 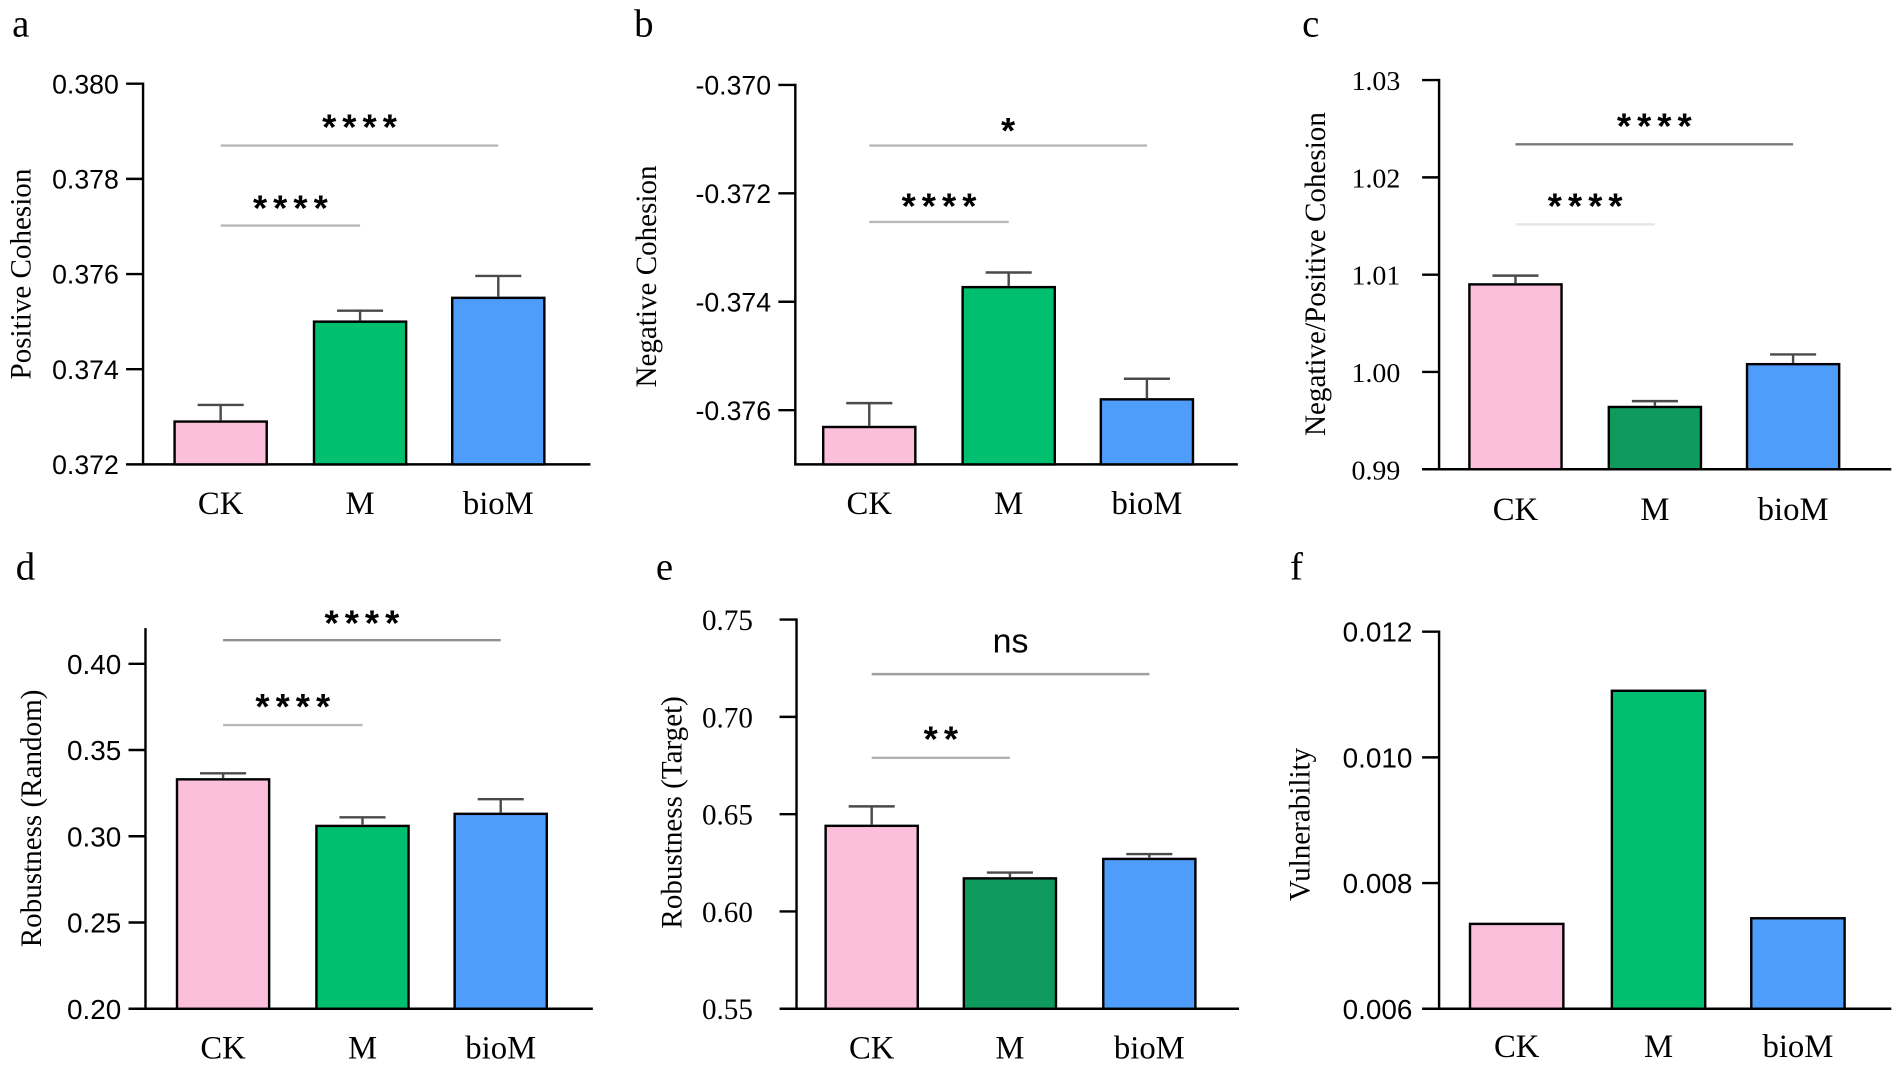 What do you see at coordinates (295, 706) in the screenshot?
I see `panel-d-significance-label-0: ****` at bounding box center [295, 706].